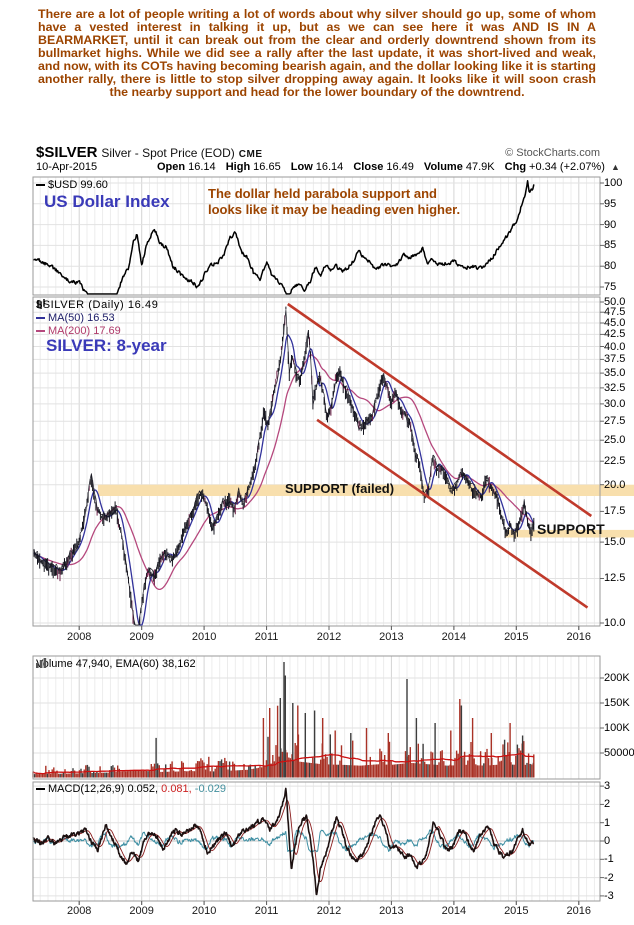 The image size is (634, 925). Describe the element at coordinates (202, 167) in the screenshot. I see `open-value: 16.14` at that location.